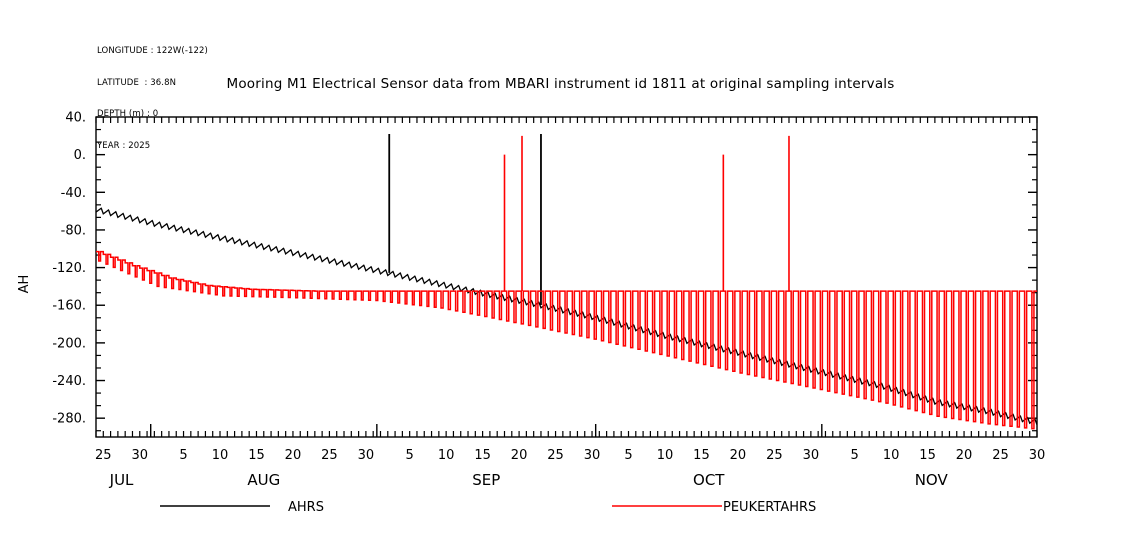  Describe the element at coordinates (769, 507) in the screenshot. I see `legend-label-peukertahrs: PEUKERTAHRS` at that location.